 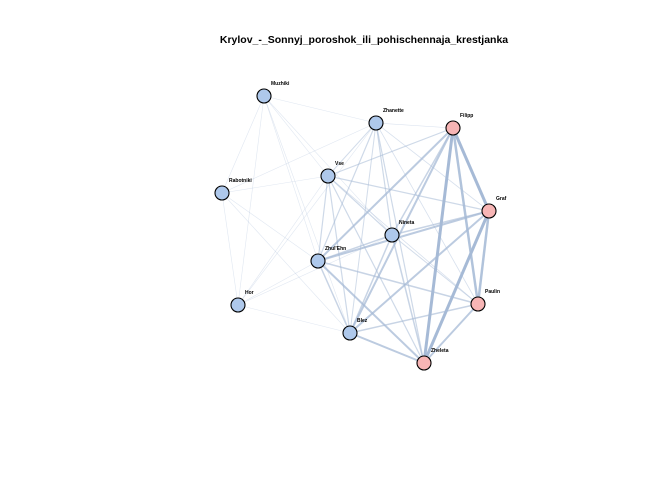 What do you see at coordinates (294, 319) in the screenshot?
I see `edge-blez-hor` at bounding box center [294, 319].